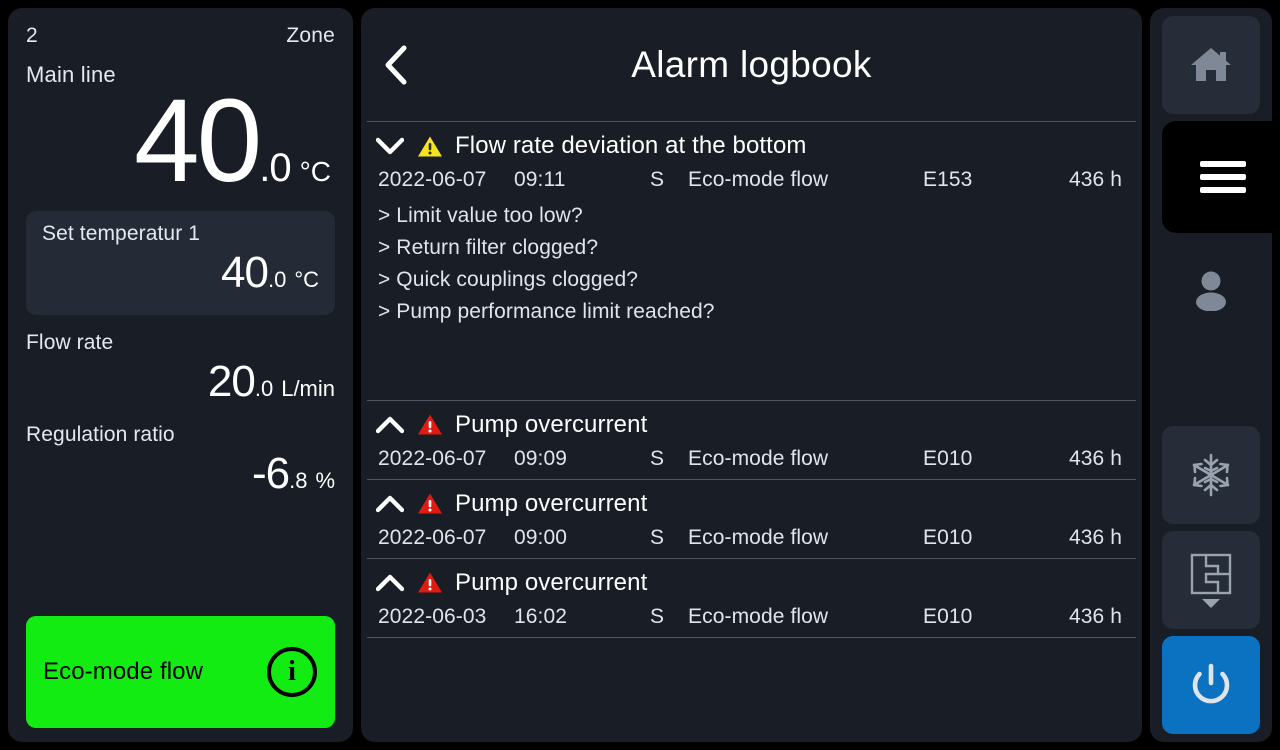  What do you see at coordinates (180, 369) in the screenshot?
I see `flow-rate-metric: Flow rate 20 .0 L/min` at bounding box center [180, 369].